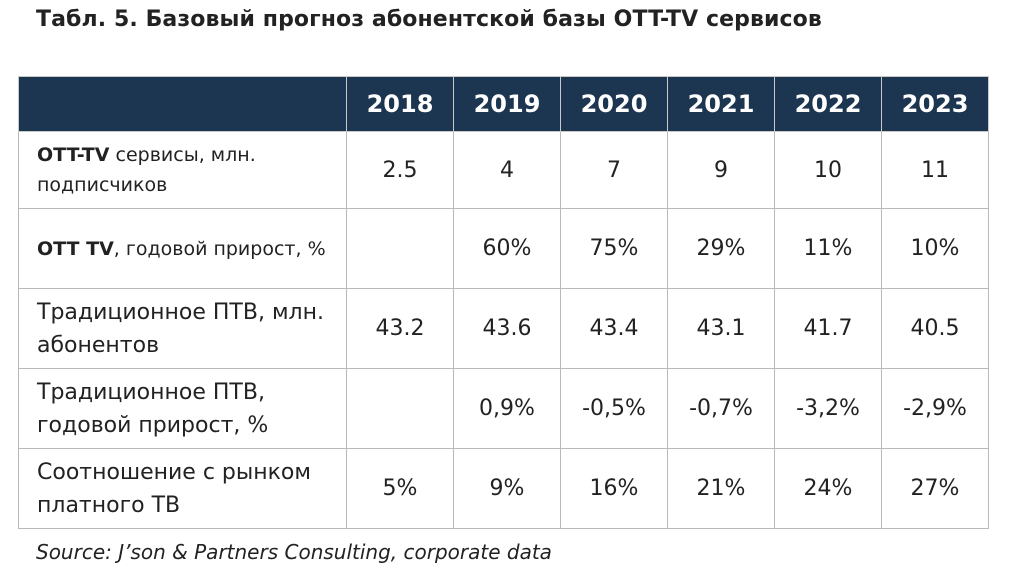 This screenshot has width=1016, height=576. I want to click on value-cell: 41.7, so click(828, 328).